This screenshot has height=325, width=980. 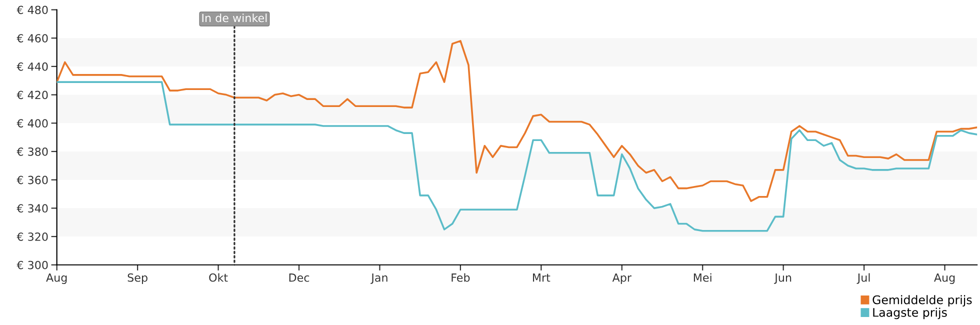 What do you see at coordinates (622, 279) in the screenshot?
I see `x-tick-label: Apr` at bounding box center [622, 279].